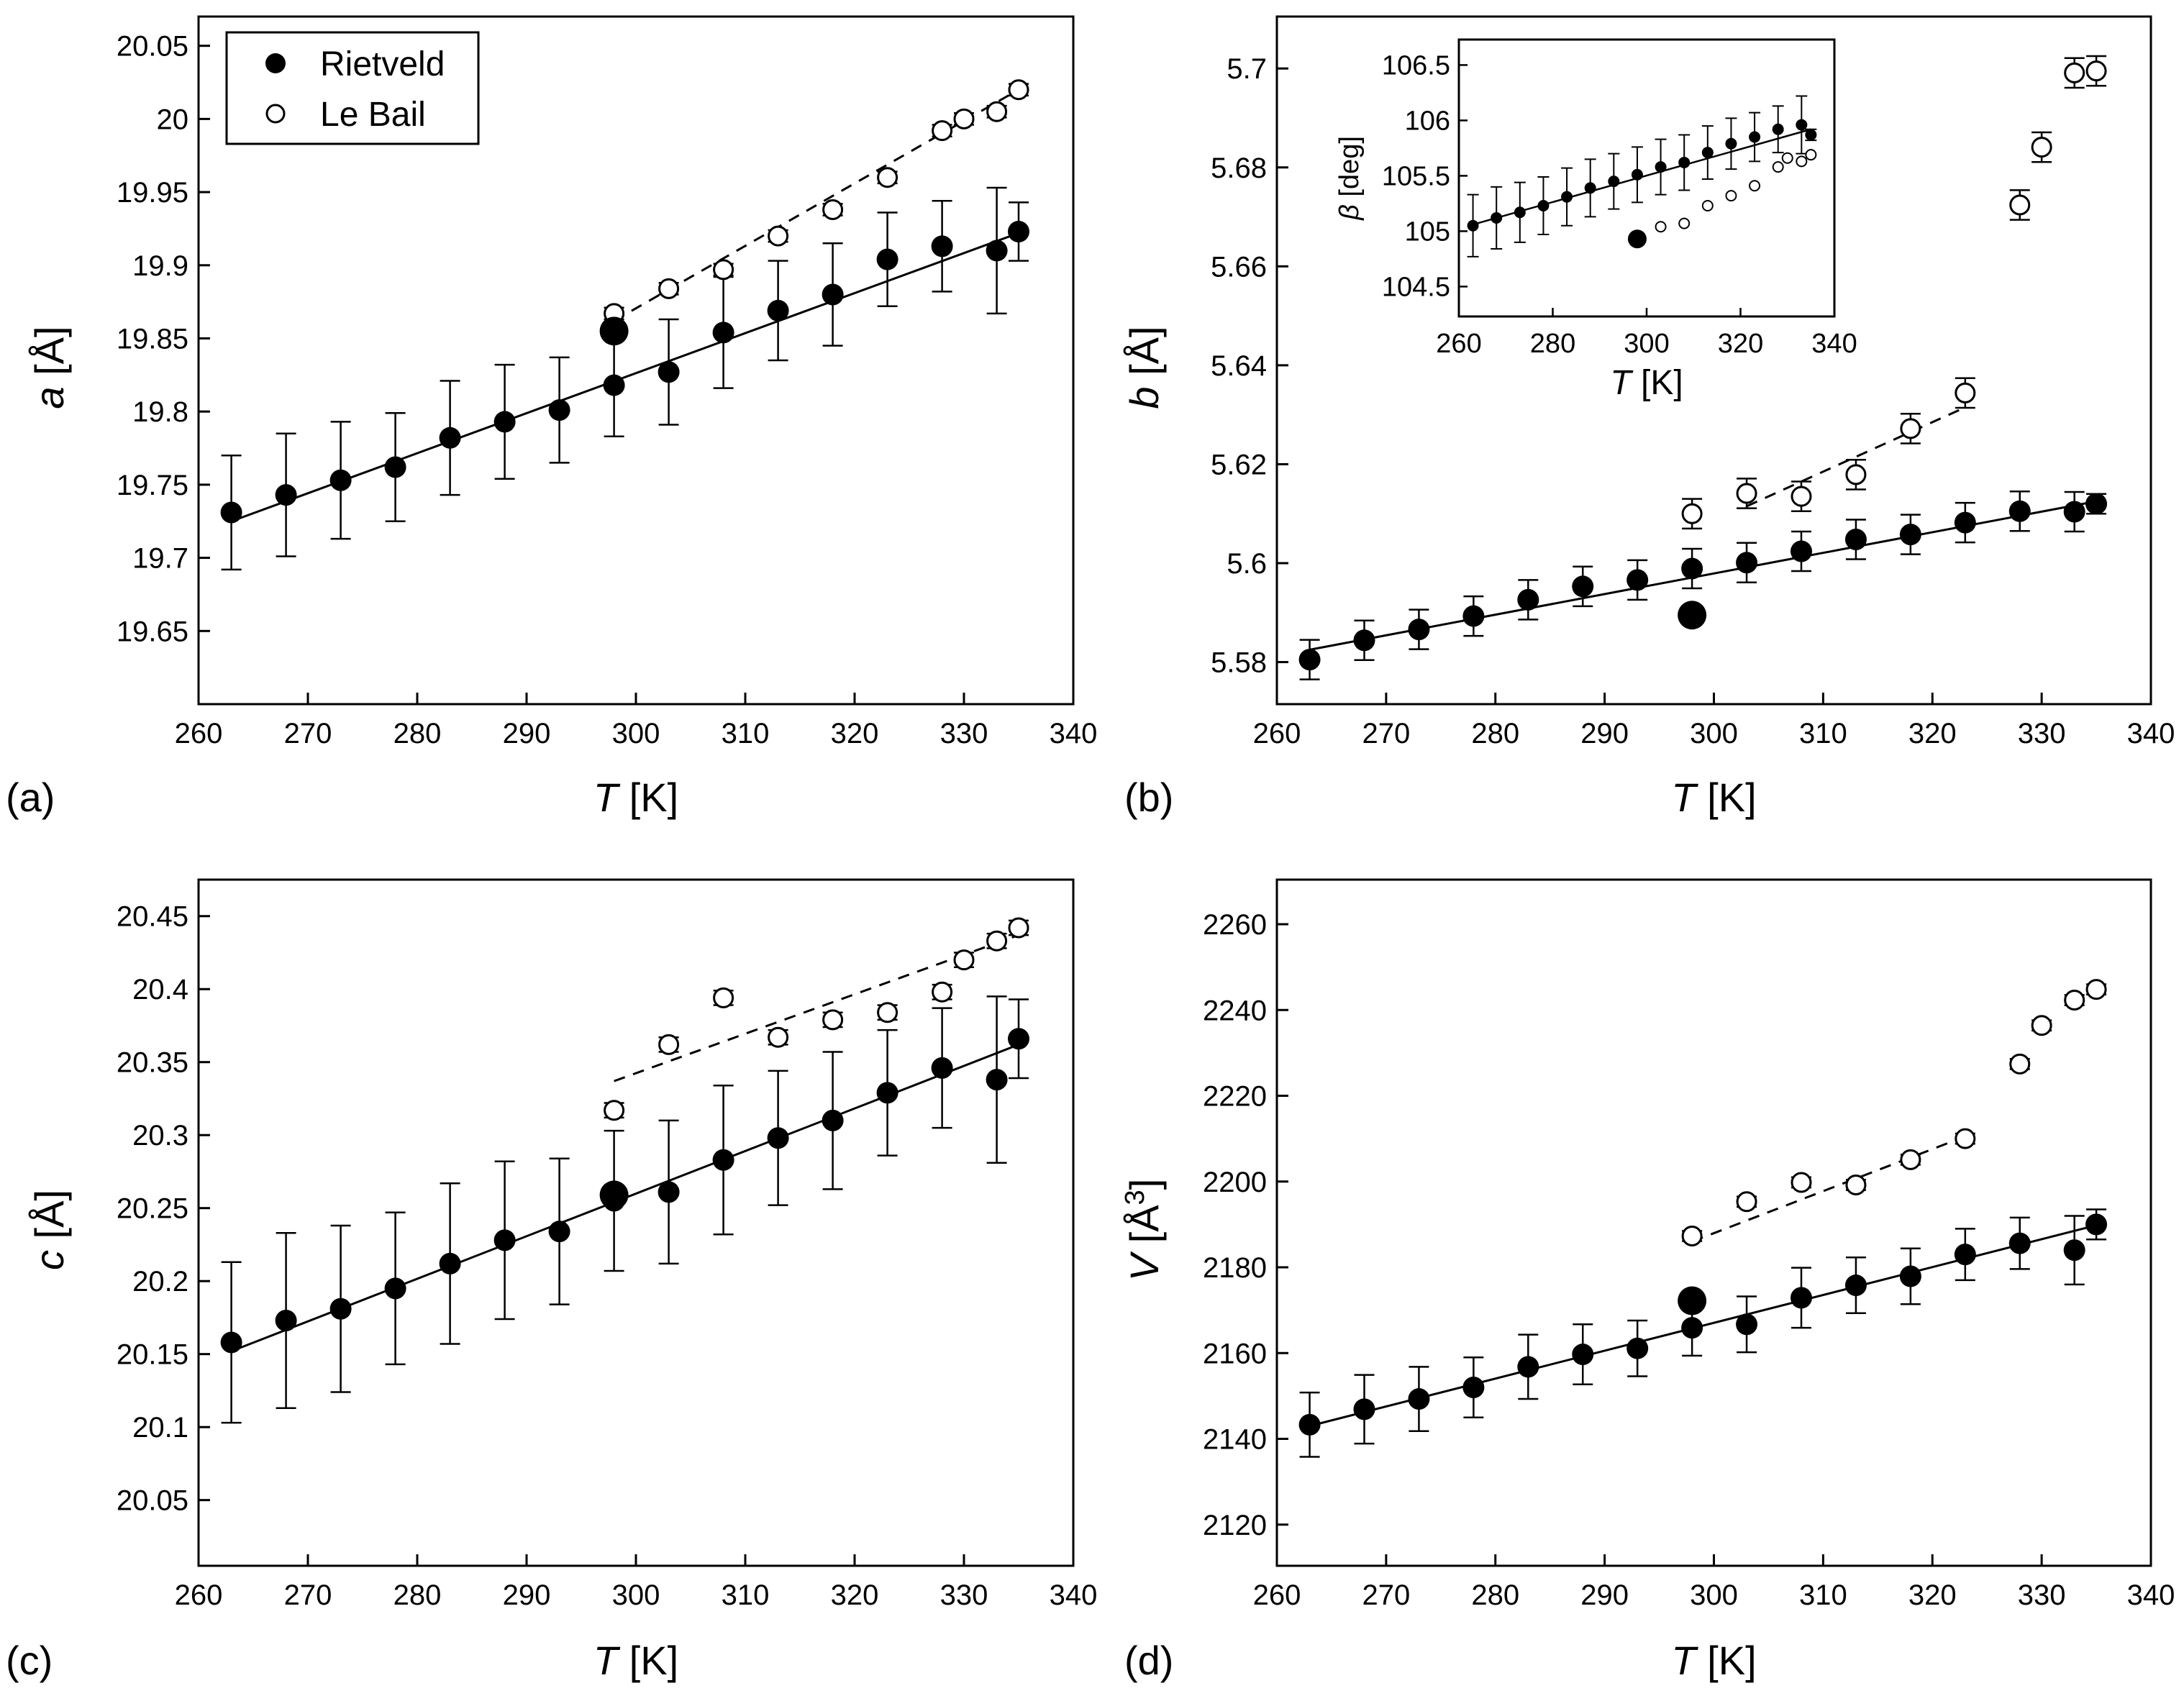  What do you see at coordinates (152, 485) in the screenshot?
I see `panel-a-y-tick-label: 19.75` at bounding box center [152, 485].